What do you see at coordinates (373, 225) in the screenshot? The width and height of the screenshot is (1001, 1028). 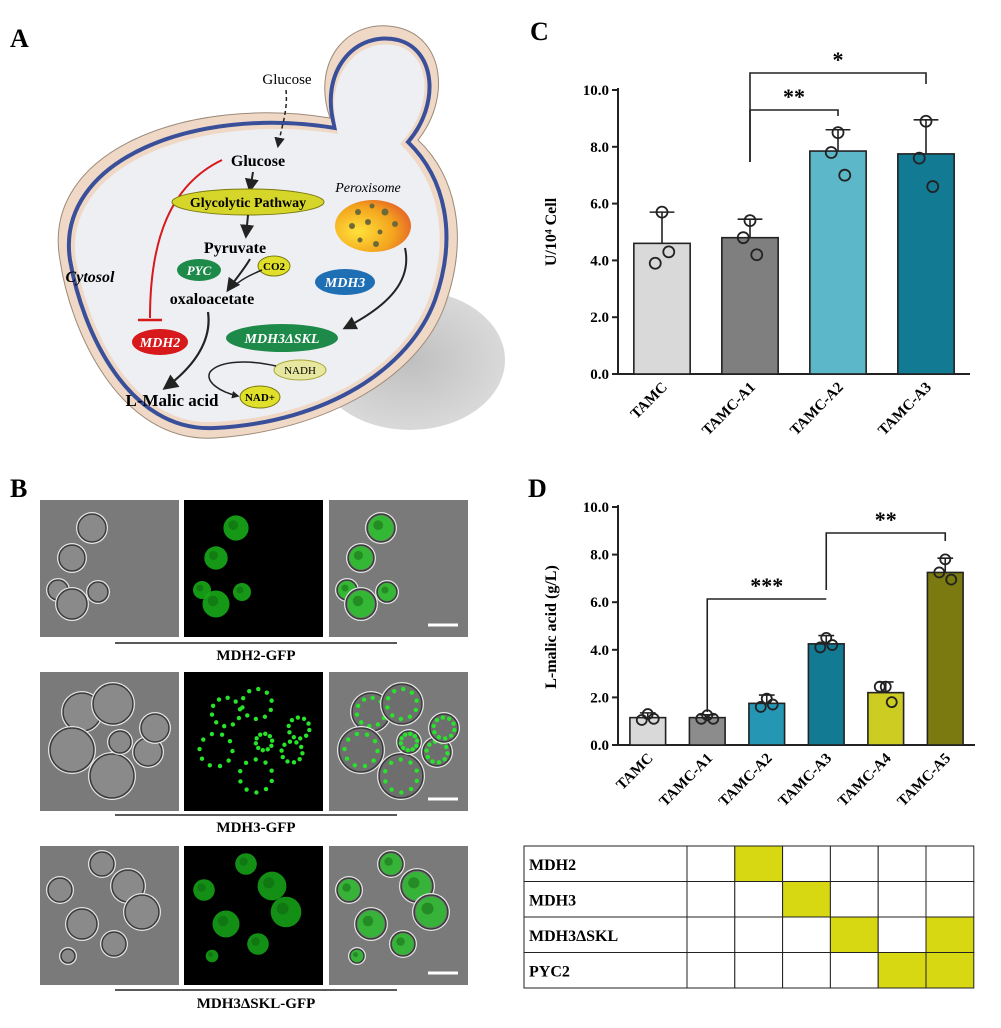 I see `peroxisome-dots` at bounding box center [373, 225].